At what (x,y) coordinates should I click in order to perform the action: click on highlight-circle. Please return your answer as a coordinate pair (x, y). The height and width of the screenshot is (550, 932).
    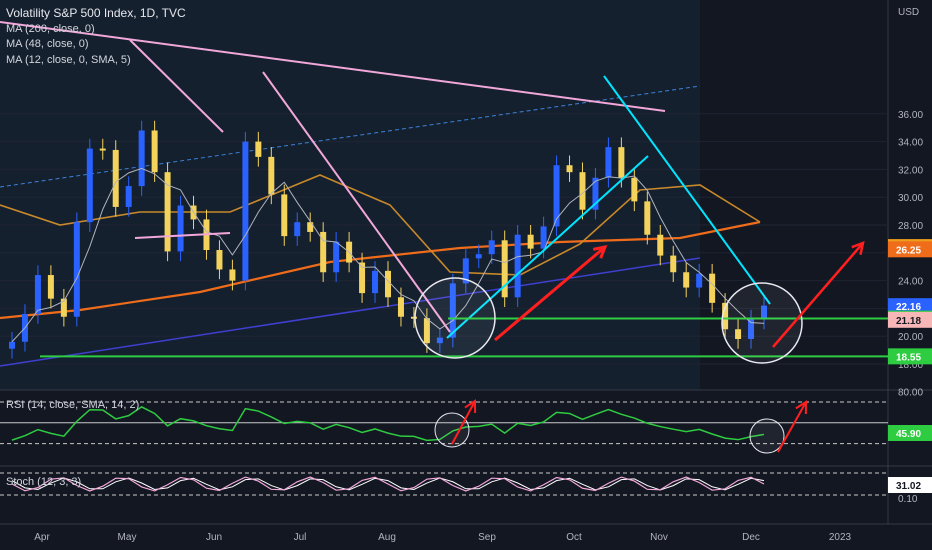
    Looking at the image, I should click on (762, 323).